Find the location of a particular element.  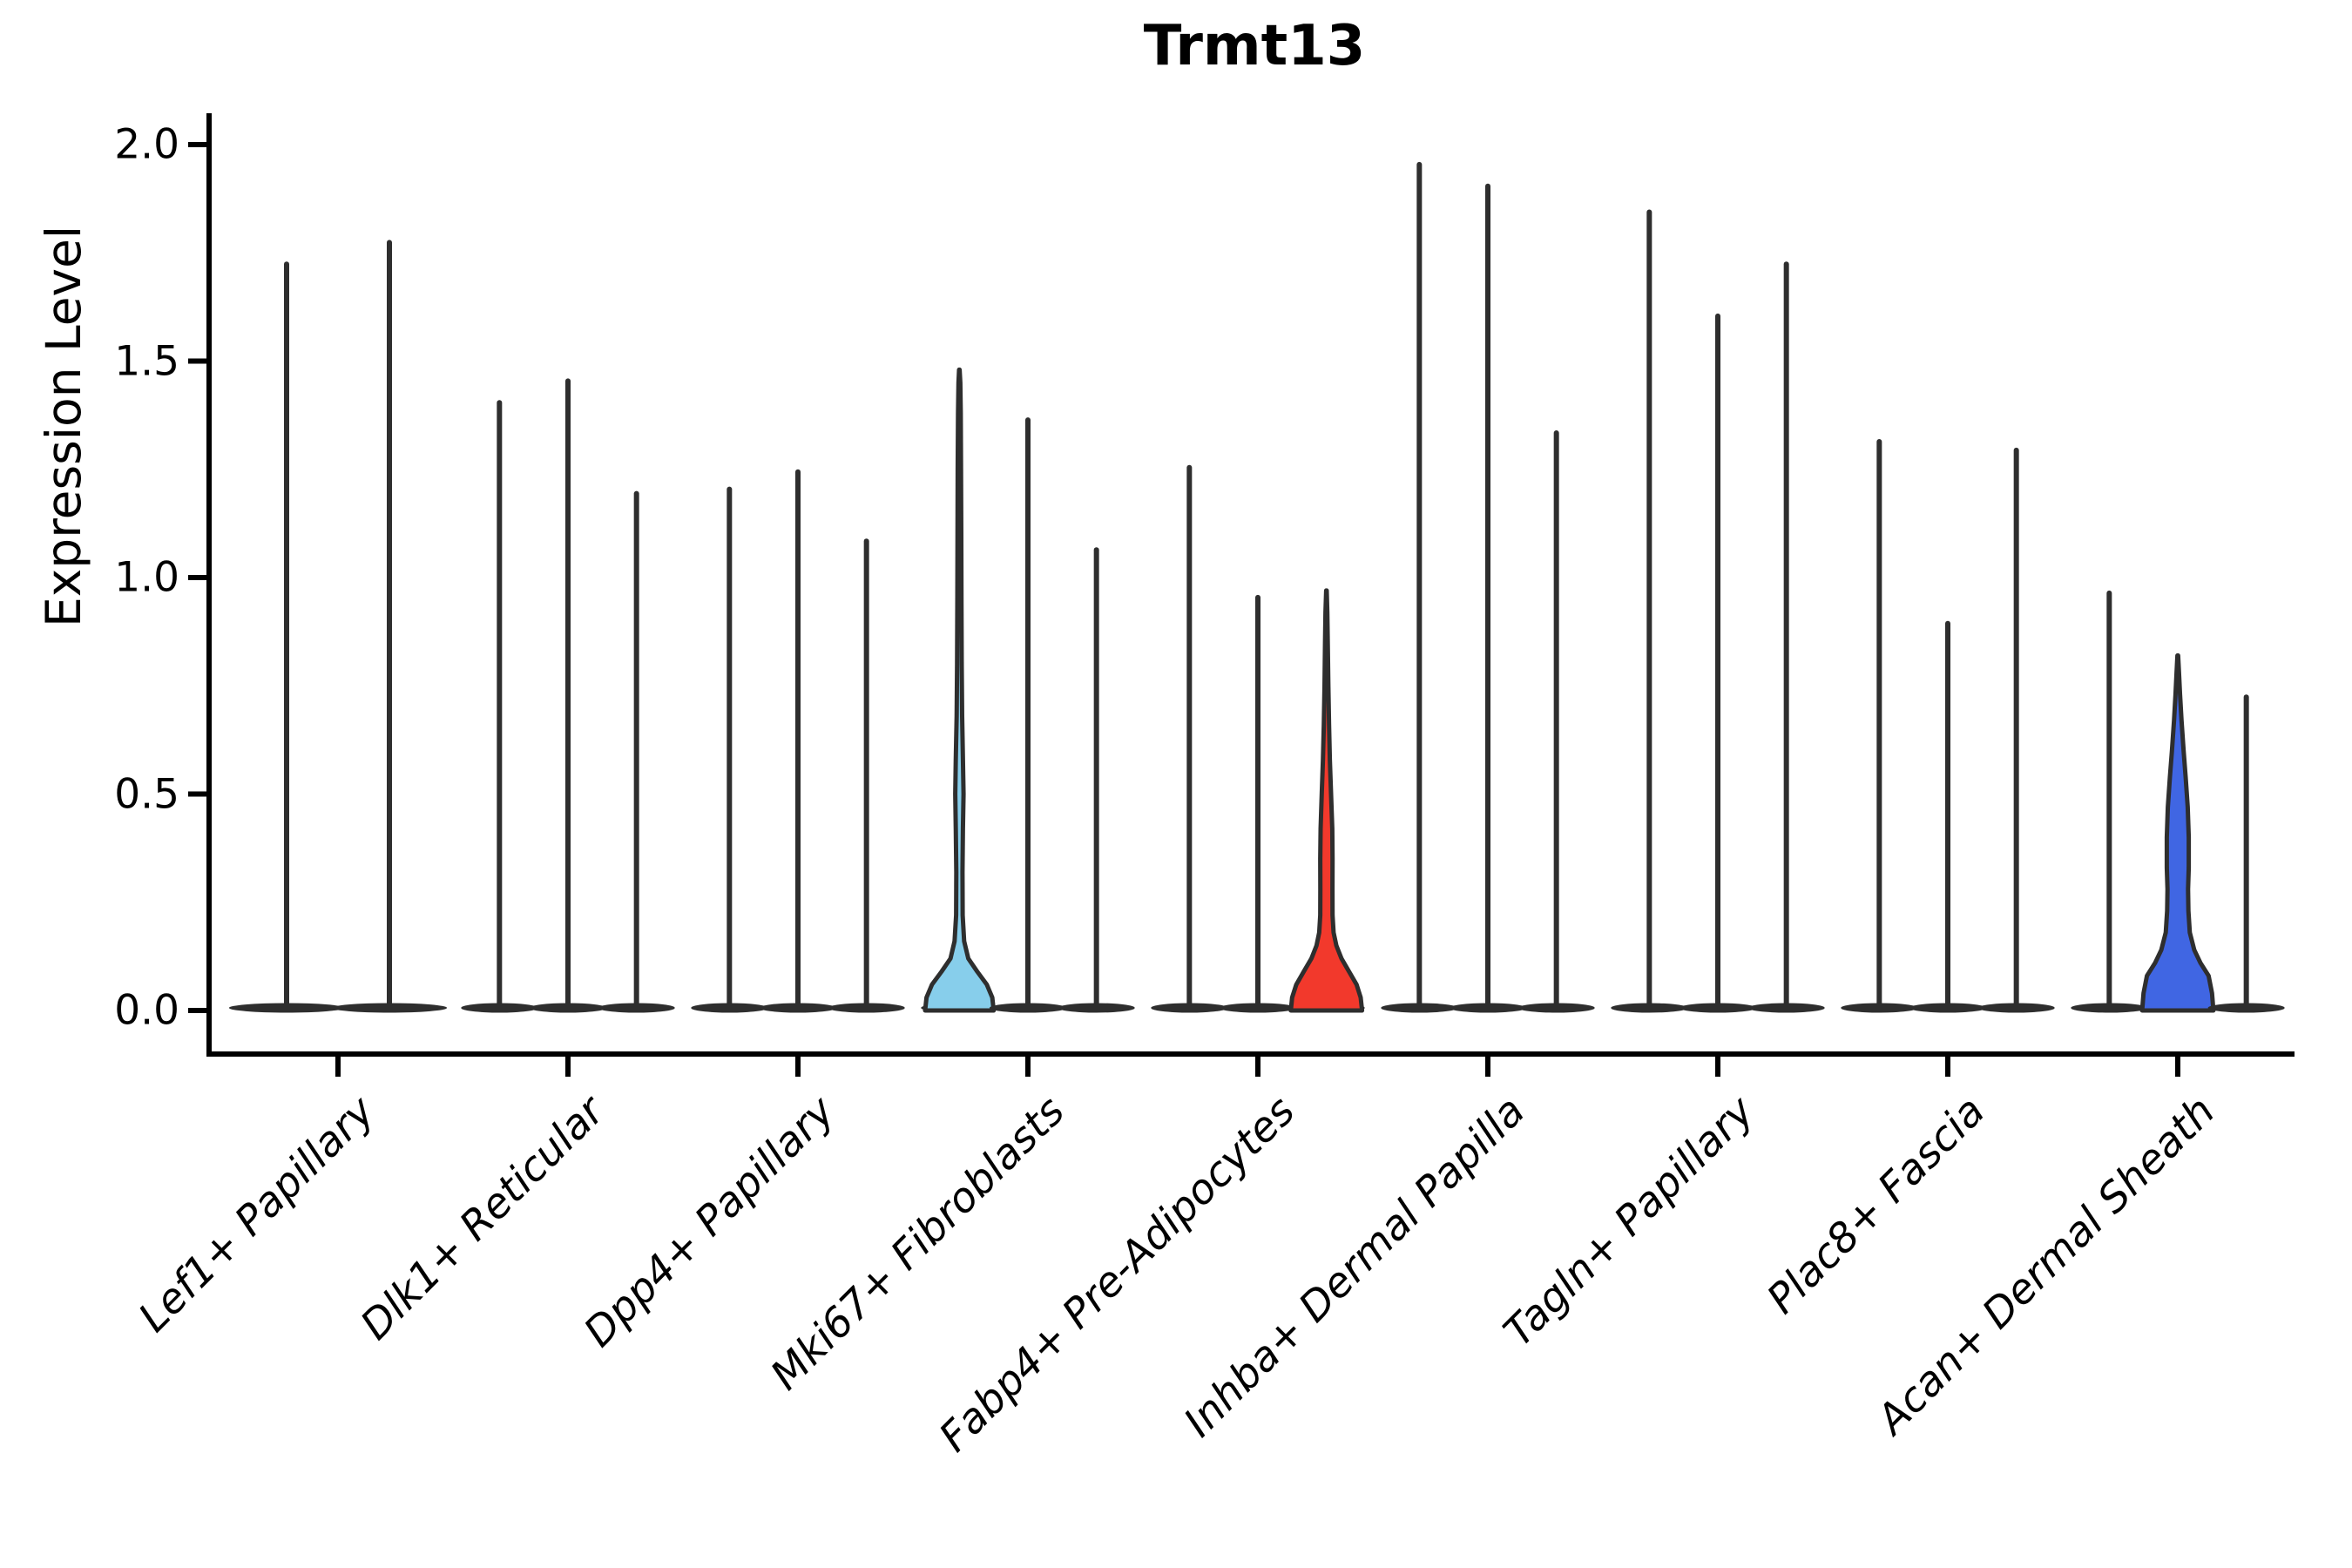

y-tick-label-0.5: 0.5 is located at coordinates (146, 794).